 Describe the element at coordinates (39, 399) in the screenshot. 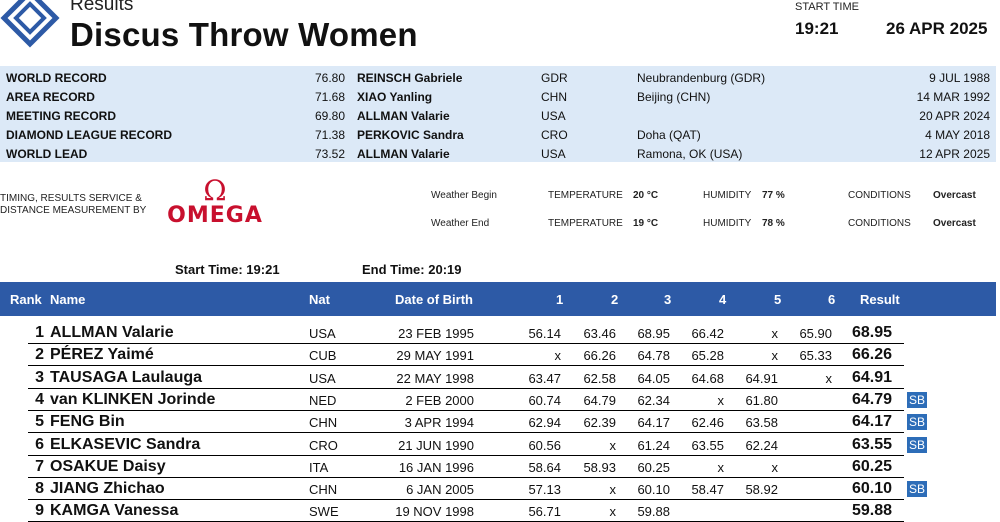

I see `rank-cell: 4` at that location.